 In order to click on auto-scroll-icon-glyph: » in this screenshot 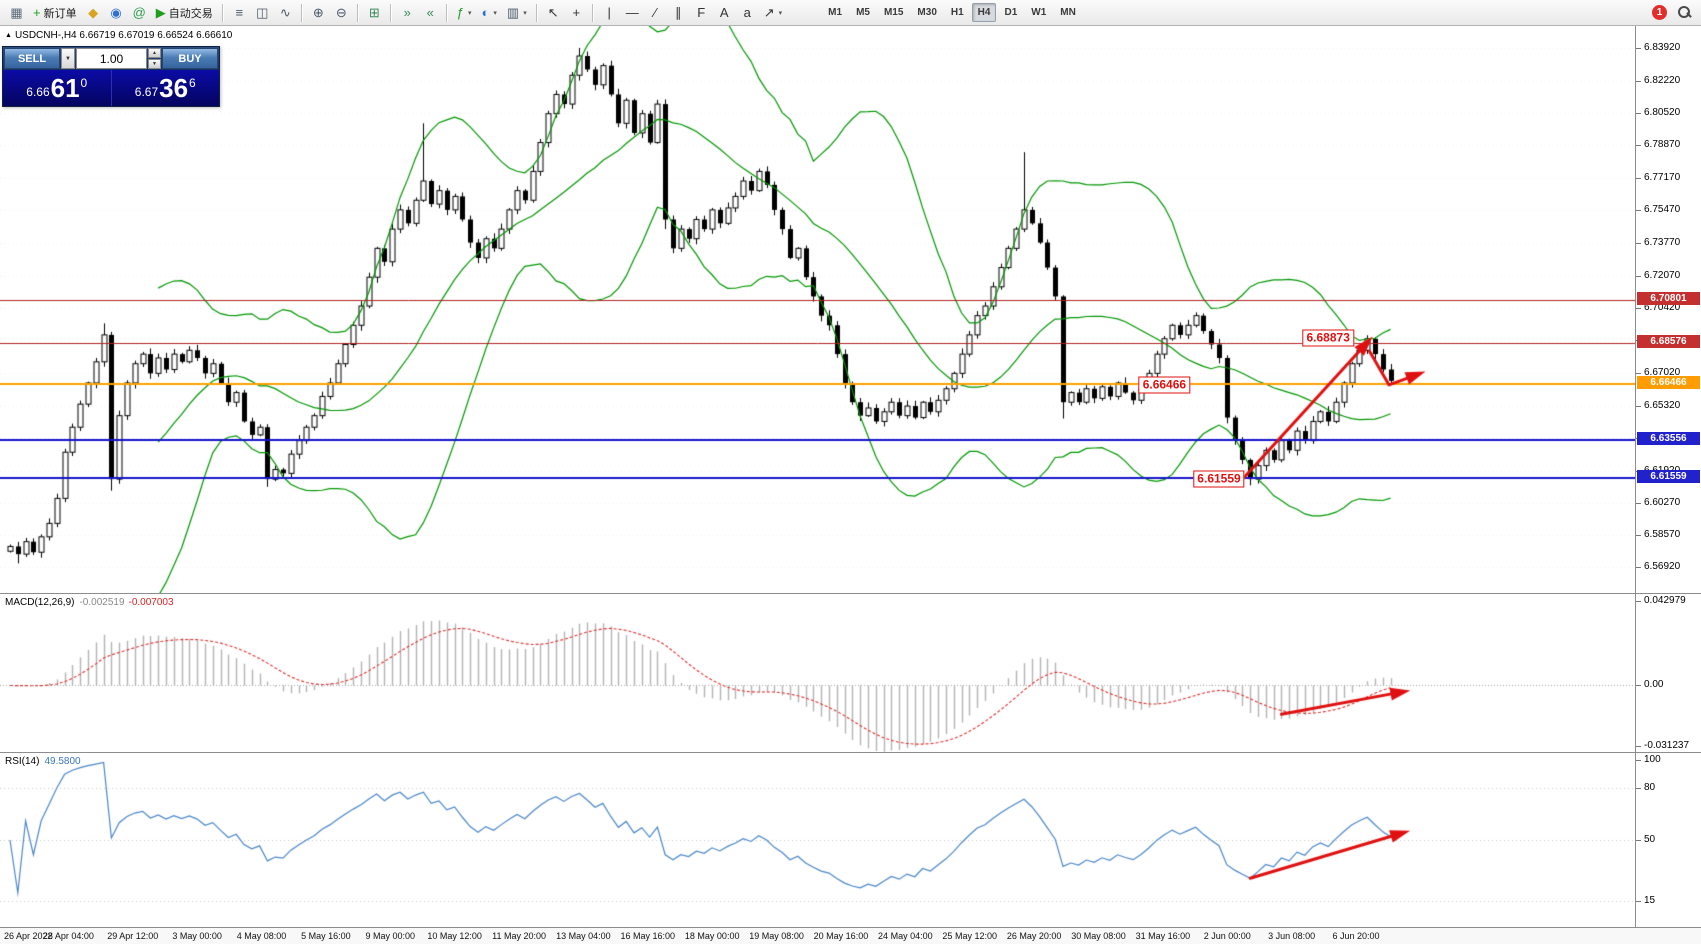, I will do `click(407, 12)`.